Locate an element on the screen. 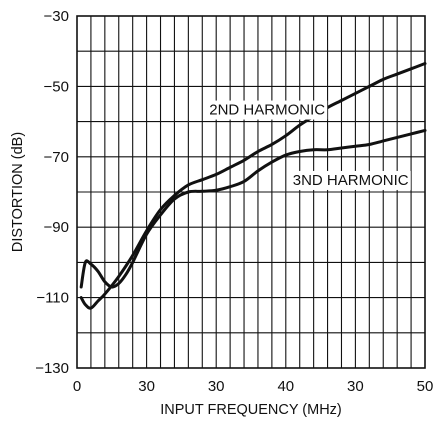  y-tick-label: −50 is located at coordinates (56, 86).